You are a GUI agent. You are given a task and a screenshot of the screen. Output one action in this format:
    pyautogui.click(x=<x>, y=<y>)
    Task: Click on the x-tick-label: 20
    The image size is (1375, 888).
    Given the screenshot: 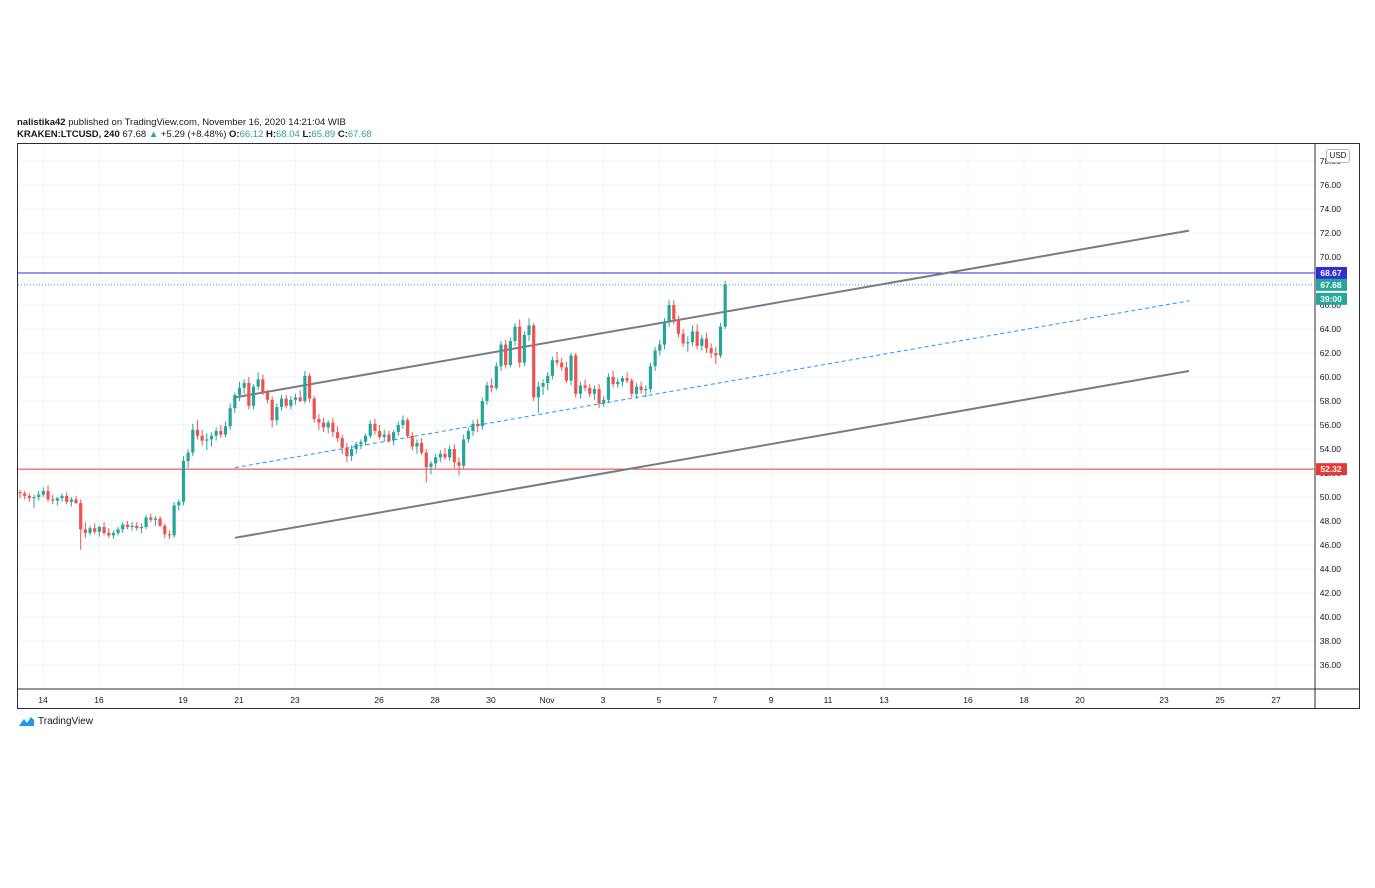 What is the action you would take?
    pyautogui.click(x=1080, y=700)
    